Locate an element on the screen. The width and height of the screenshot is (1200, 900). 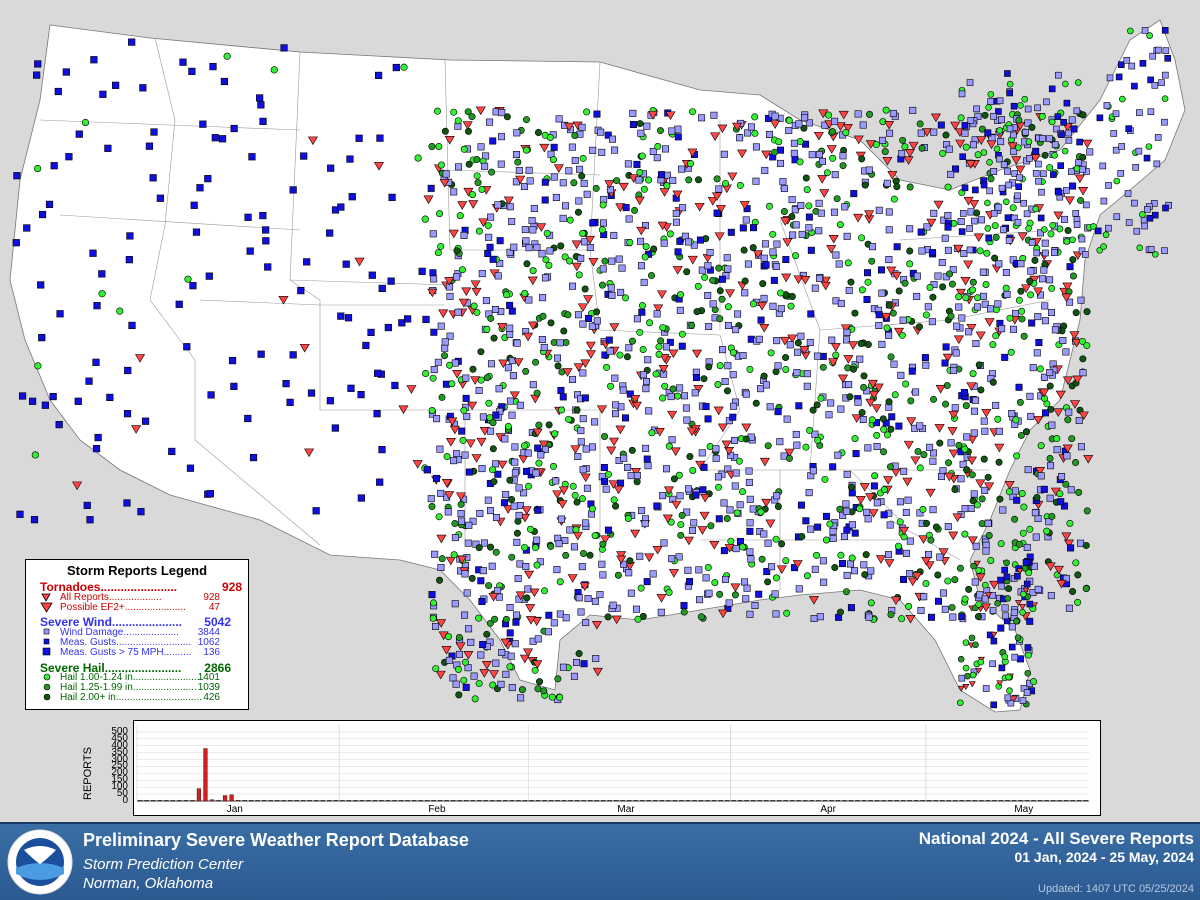
y-tick-label: 150 is located at coordinates (119, 780).